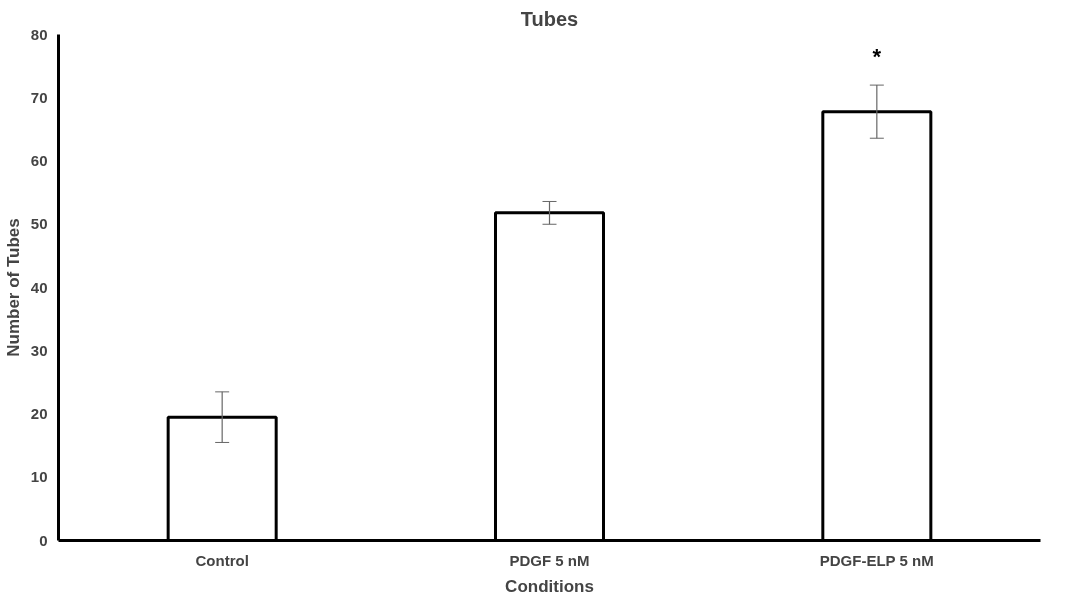  What do you see at coordinates (549, 586) in the screenshot?
I see `x-axis-title: Conditions` at bounding box center [549, 586].